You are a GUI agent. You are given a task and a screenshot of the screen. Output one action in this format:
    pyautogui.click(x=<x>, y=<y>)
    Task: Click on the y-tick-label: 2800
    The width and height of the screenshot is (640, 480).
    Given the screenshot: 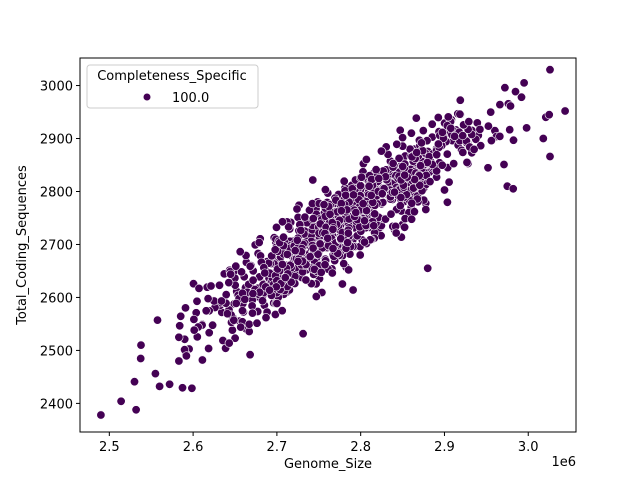 What is the action you would take?
    pyautogui.click(x=56, y=192)
    